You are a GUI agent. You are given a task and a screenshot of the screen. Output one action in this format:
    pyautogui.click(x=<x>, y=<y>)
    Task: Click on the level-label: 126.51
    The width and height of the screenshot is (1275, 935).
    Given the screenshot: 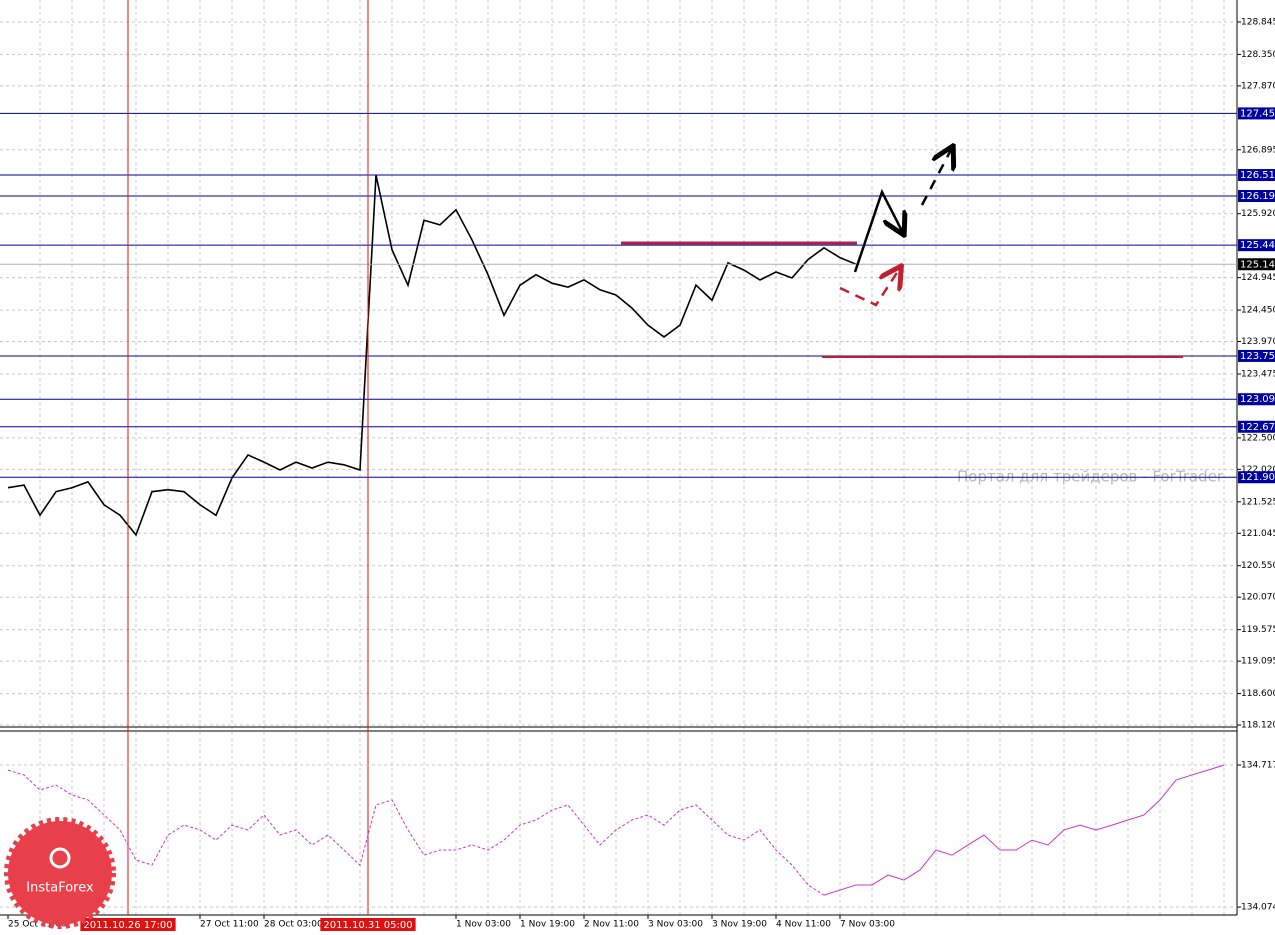 What is the action you would take?
    pyautogui.click(x=1257, y=175)
    